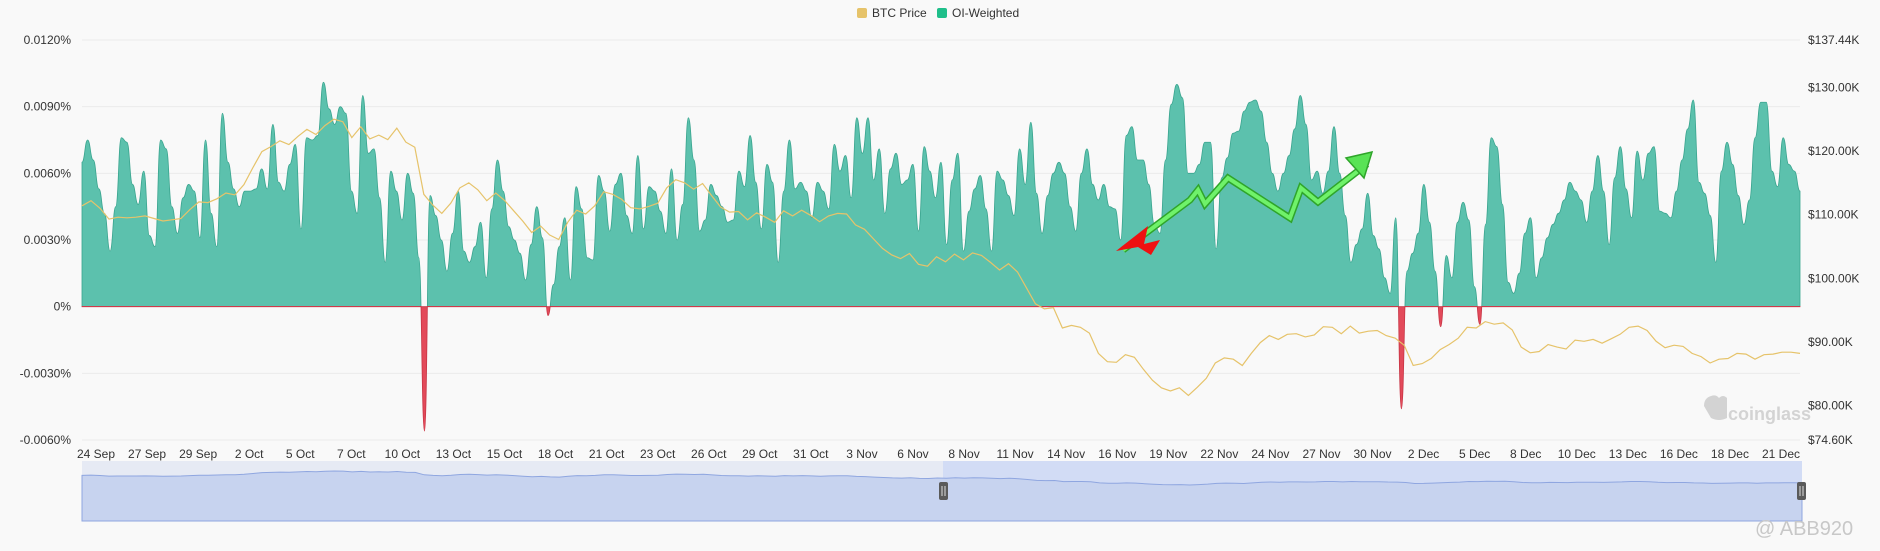 The image size is (1880, 551). I want to click on x-tick-label: 3 Nov, so click(861, 454).